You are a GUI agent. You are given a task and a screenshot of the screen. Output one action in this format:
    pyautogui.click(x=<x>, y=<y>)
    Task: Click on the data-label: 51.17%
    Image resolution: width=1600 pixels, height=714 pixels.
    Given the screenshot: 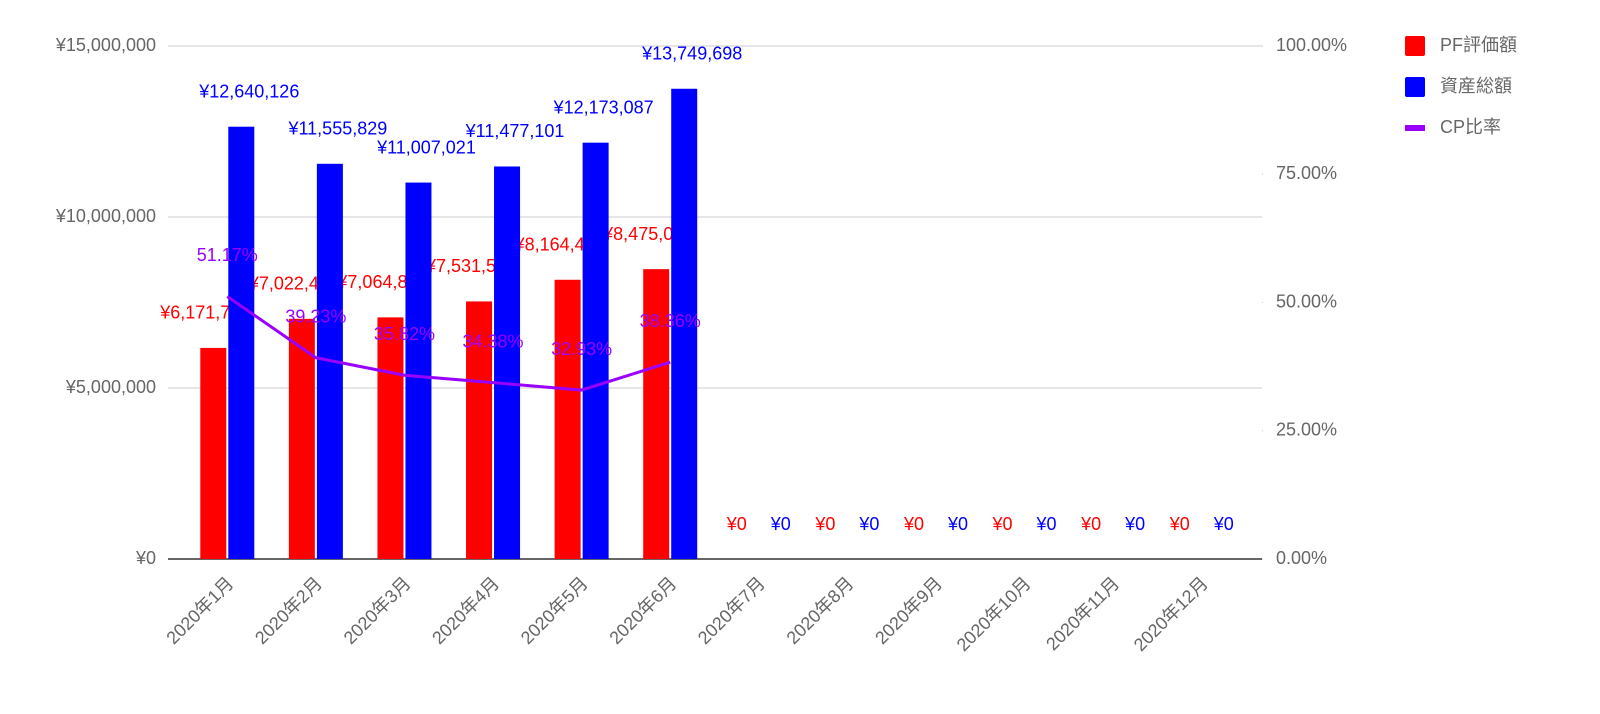 What is the action you would take?
    pyautogui.click(x=227, y=255)
    